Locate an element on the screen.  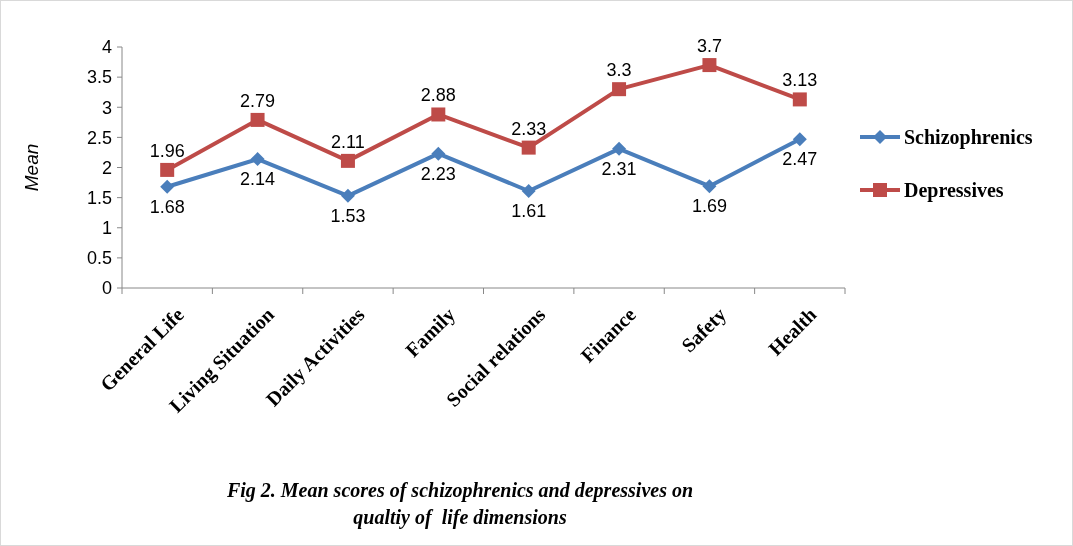
data-label: 1.96 is located at coordinates (167, 150).